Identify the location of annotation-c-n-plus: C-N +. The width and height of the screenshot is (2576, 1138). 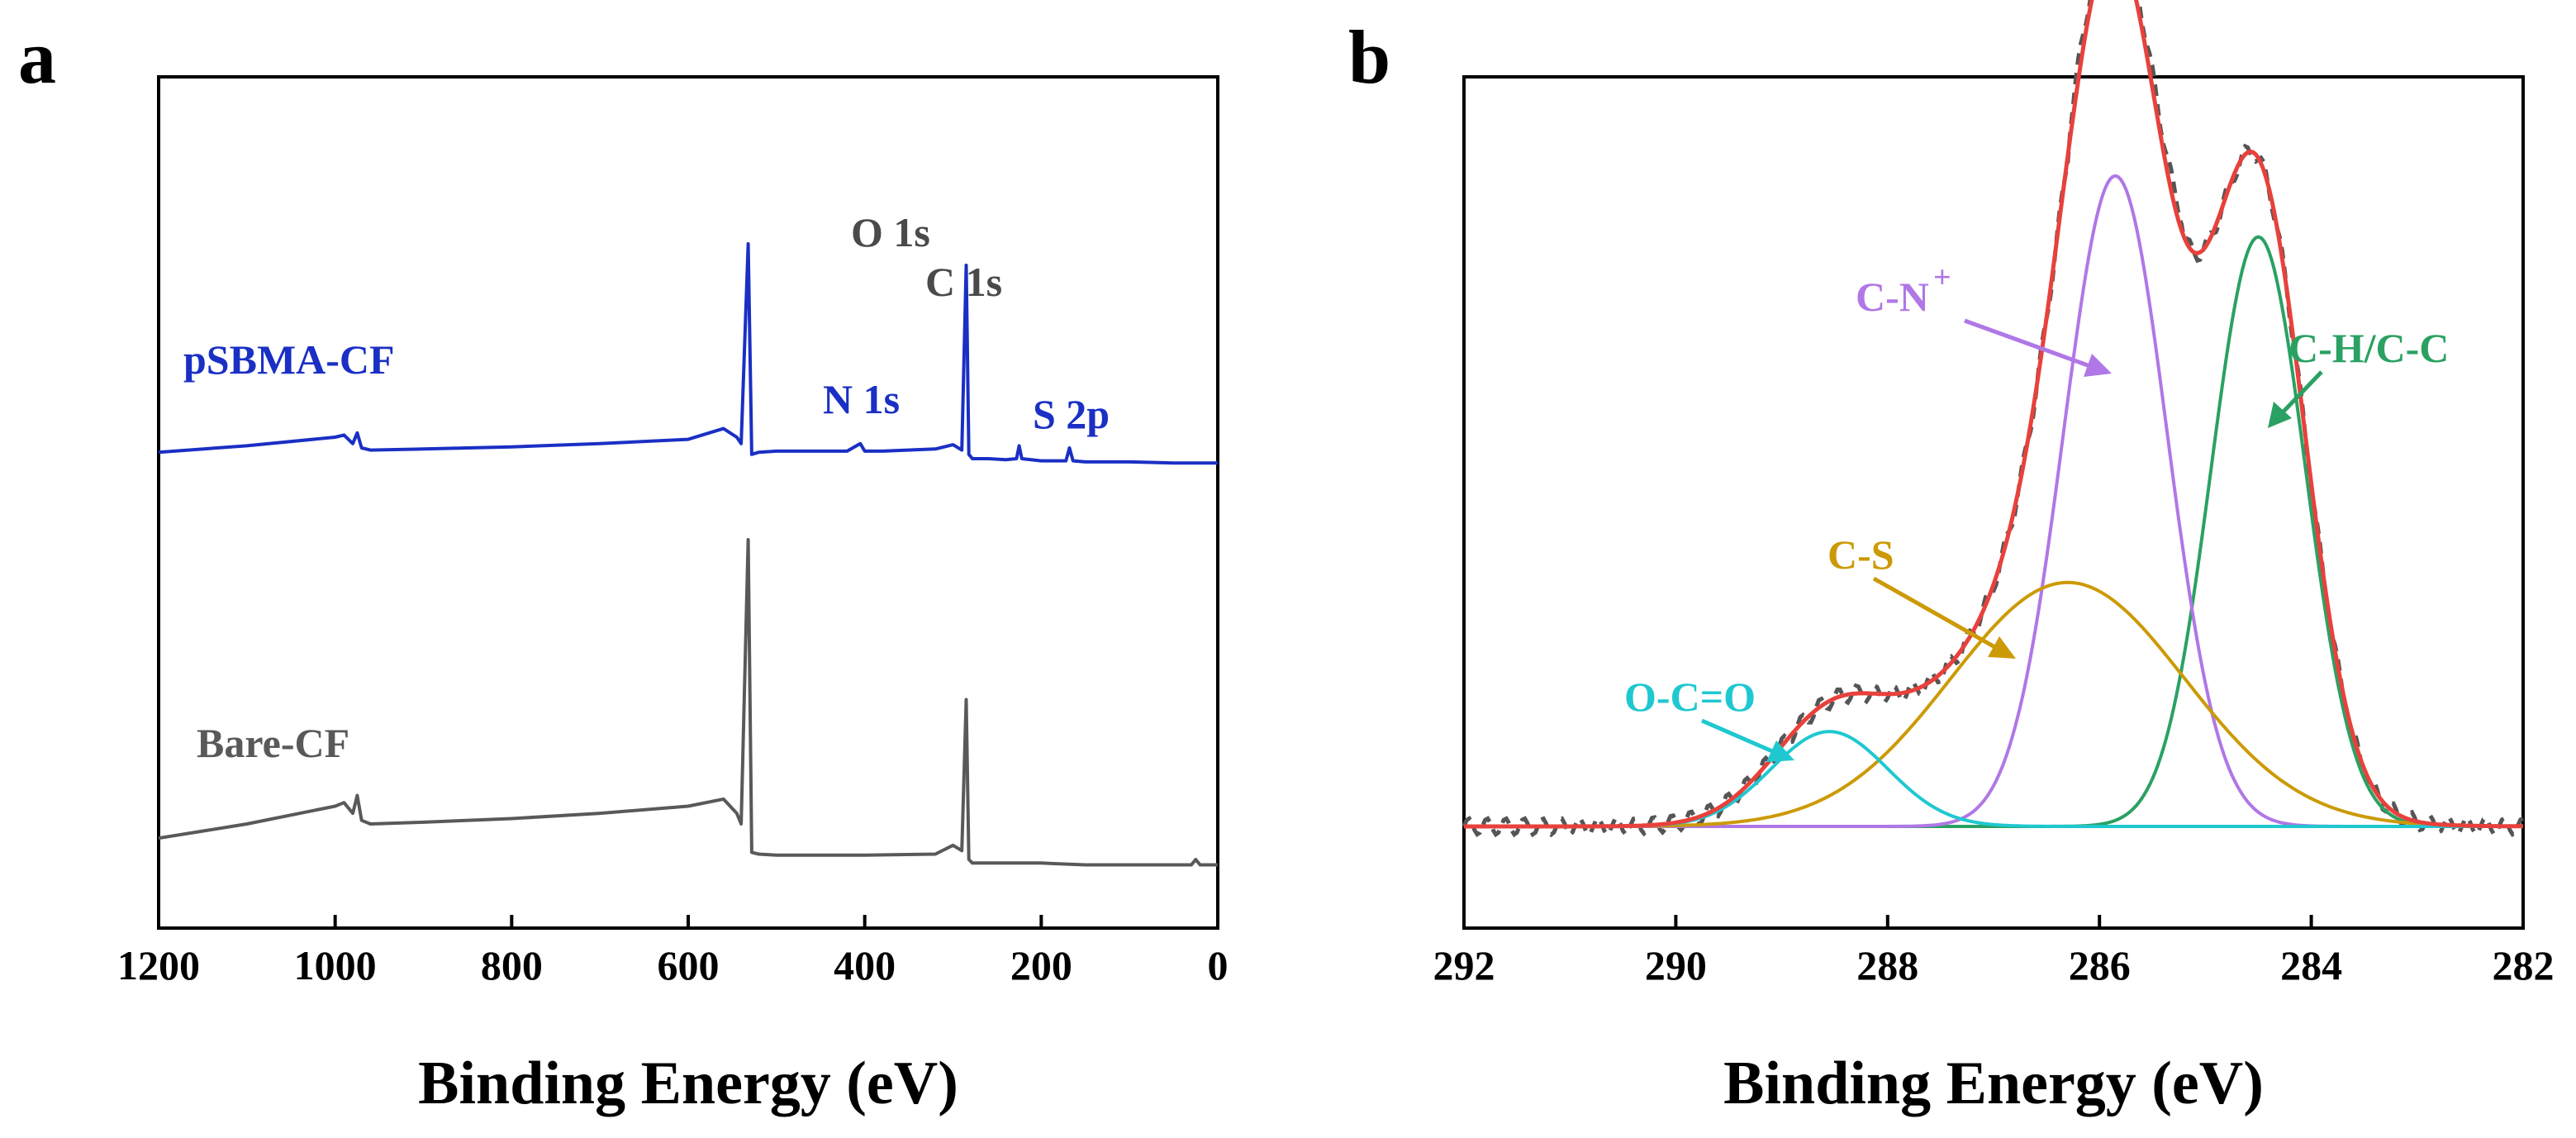
(1904, 290).